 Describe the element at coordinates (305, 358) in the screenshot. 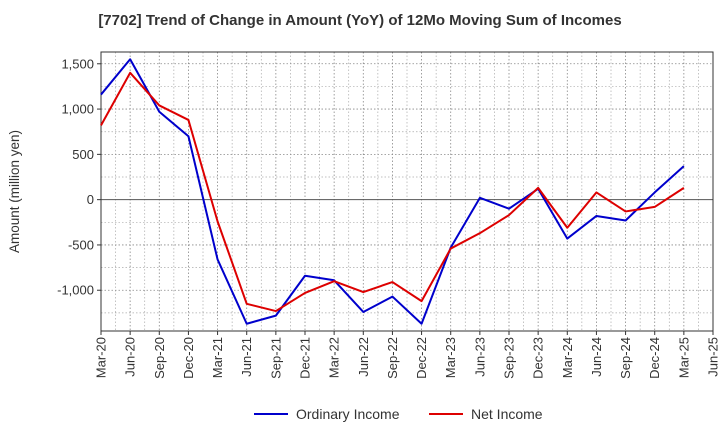

I see `x-tick-label: Dec-21` at that location.